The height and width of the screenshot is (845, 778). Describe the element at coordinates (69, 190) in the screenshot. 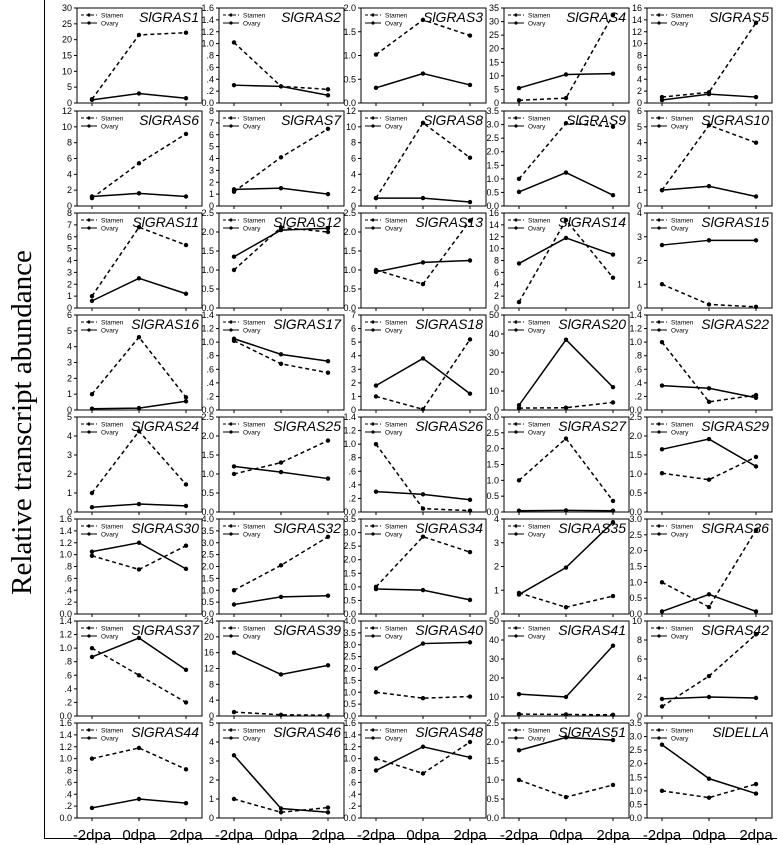

I see `y-tick-label: 2` at that location.